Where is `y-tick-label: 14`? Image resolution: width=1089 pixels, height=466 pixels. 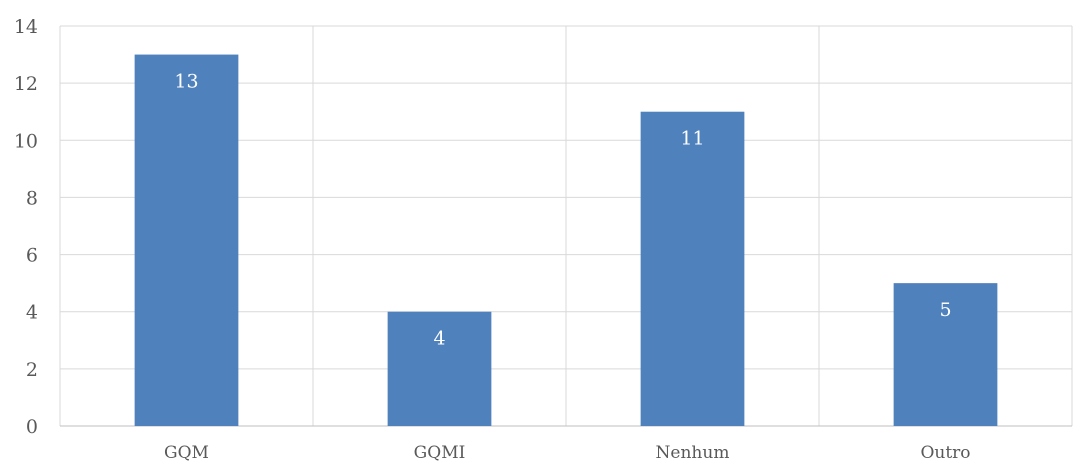
y-tick-label: 14 is located at coordinates (26, 27).